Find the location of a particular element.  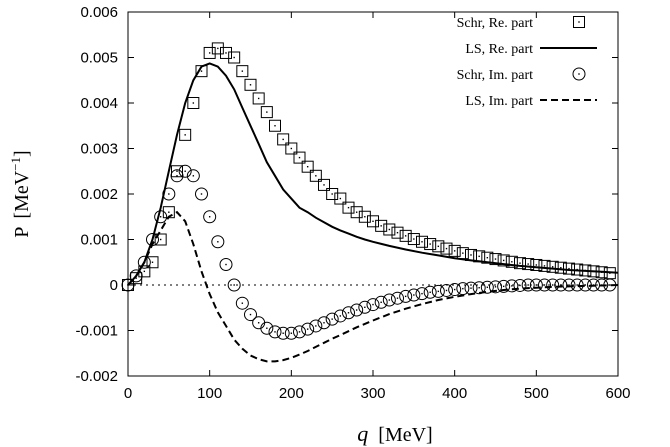

y-tick-label: 0 is located at coordinates (114, 285).